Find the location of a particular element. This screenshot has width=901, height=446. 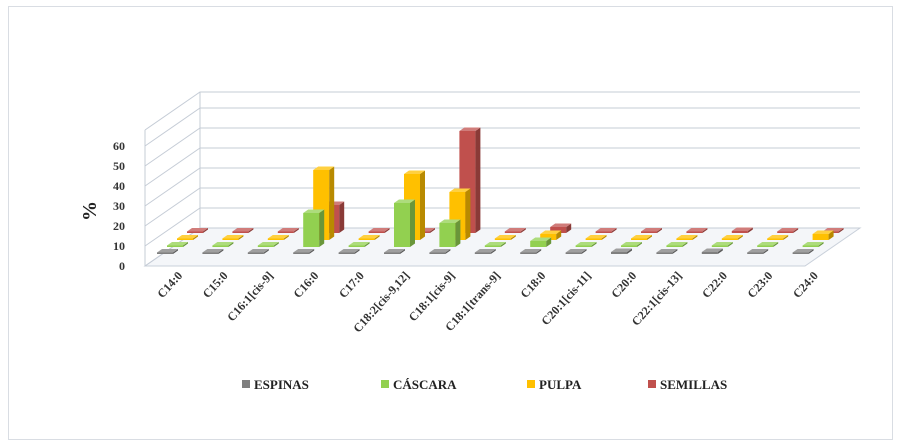

x-tick-label: C16:1[cis-9] is located at coordinates (250, 296).